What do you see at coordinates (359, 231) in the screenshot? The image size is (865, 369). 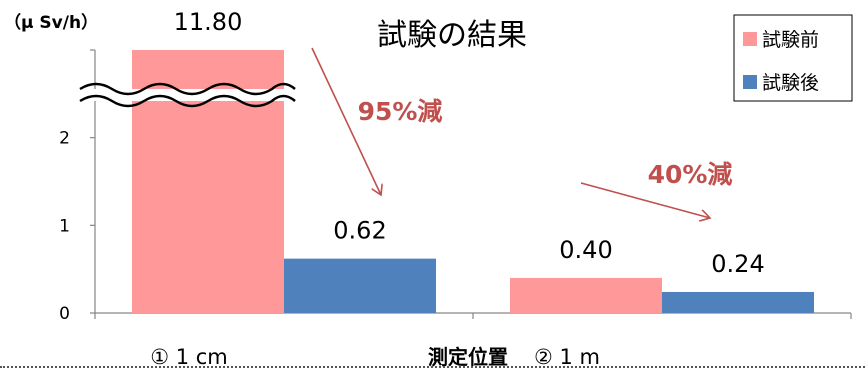 I see `data-label: 0.62` at bounding box center [359, 231].